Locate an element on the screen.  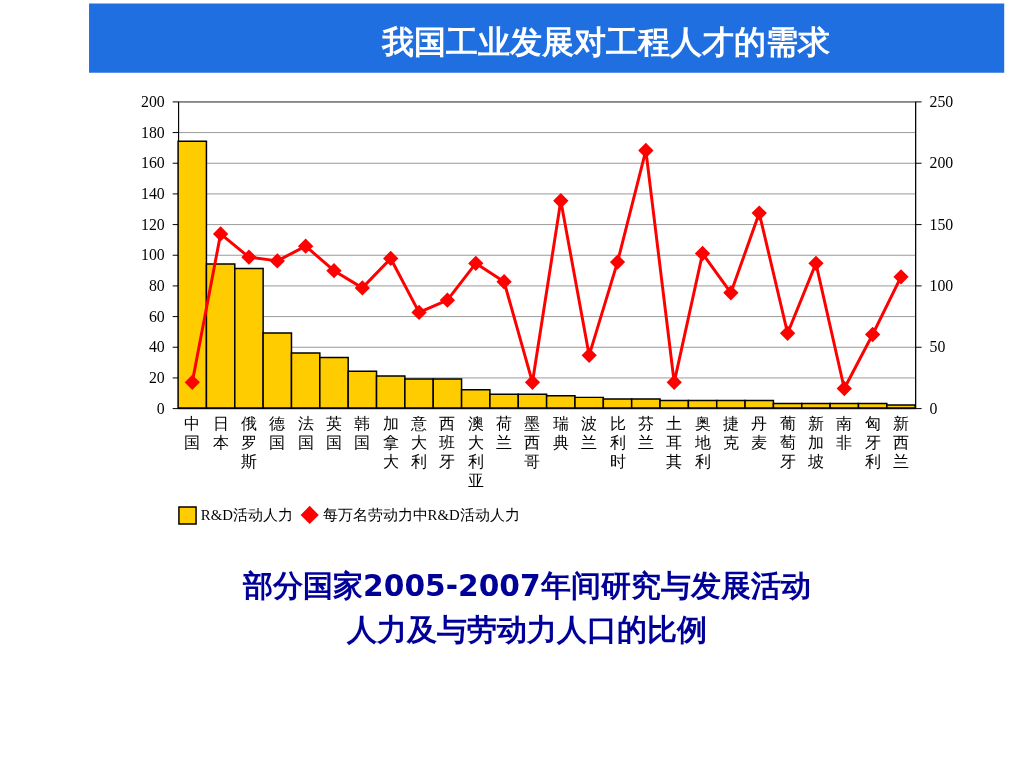
y-tick-label: 120 is located at coordinates (153, 224).